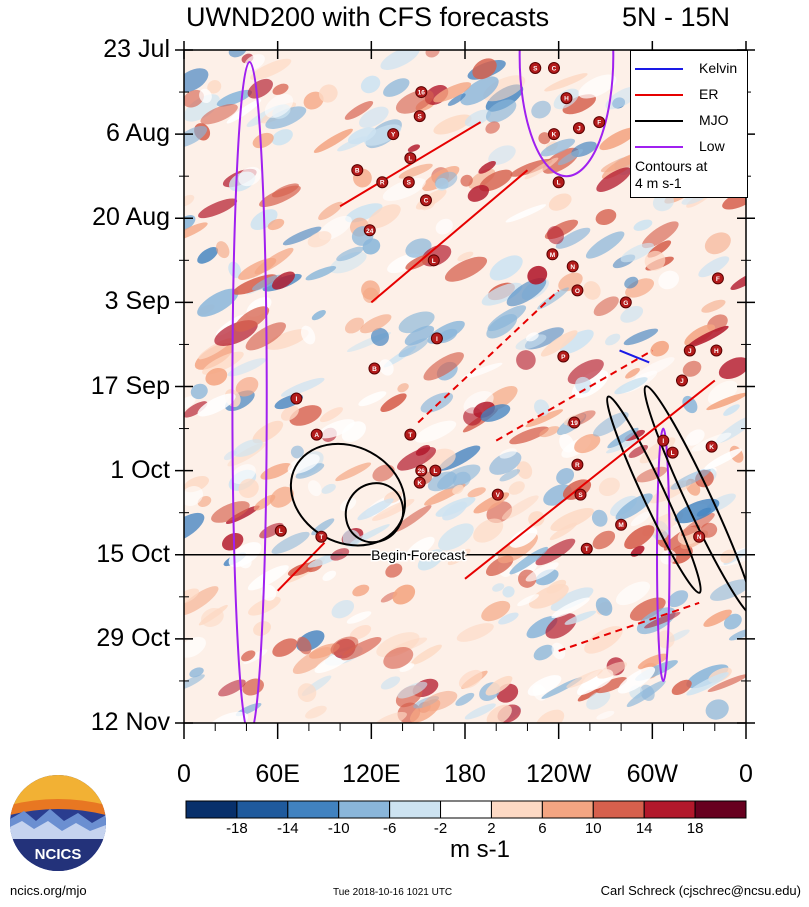 The width and height of the screenshot is (809, 907). Describe the element at coordinates (136, 49) in the screenshot. I see `y-tick-label: 23 Jul` at that location.